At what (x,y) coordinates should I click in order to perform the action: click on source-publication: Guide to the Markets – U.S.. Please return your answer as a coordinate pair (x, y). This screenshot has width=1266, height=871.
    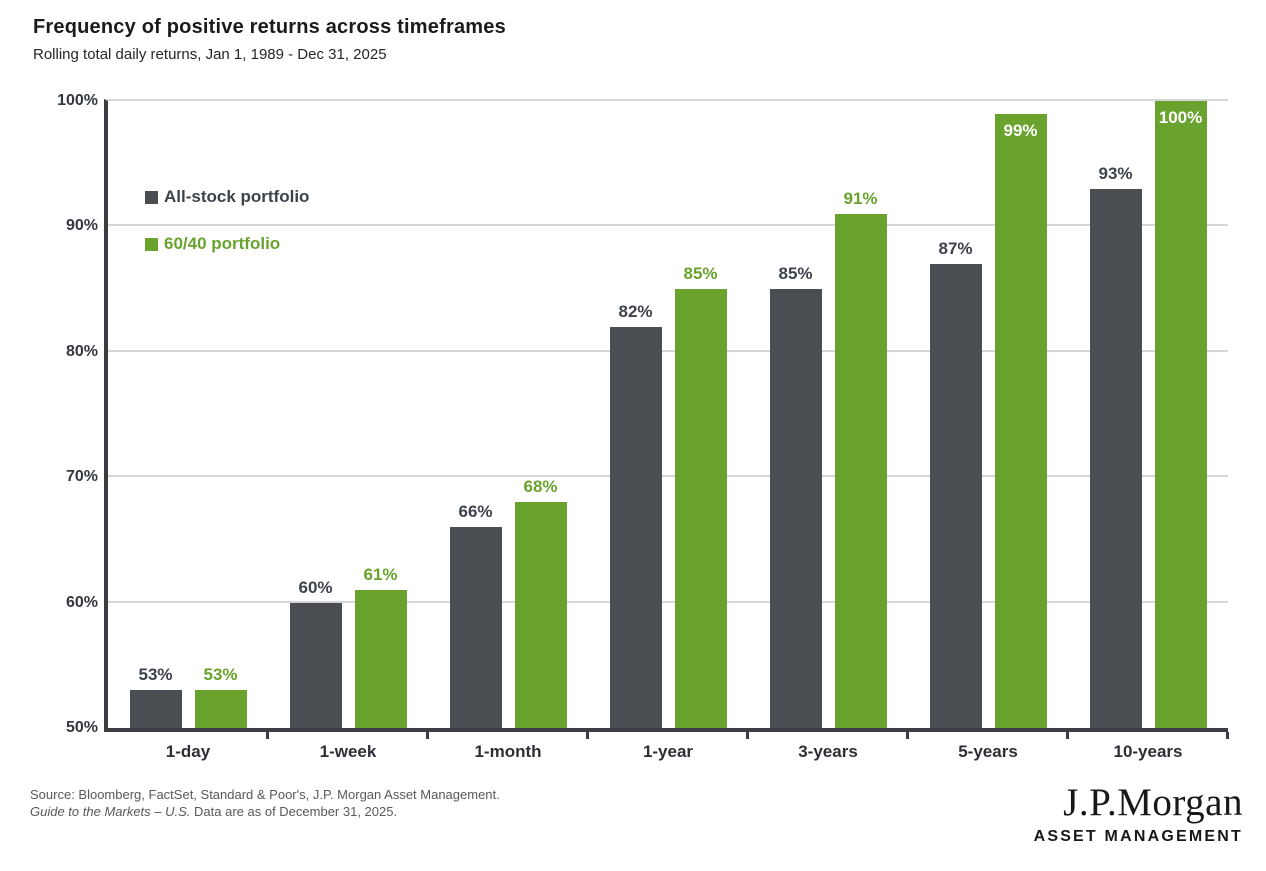
    Looking at the image, I should click on (110, 811).